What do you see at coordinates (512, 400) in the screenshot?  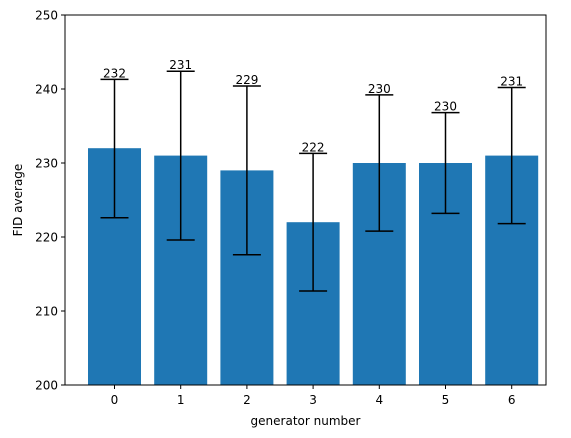 I see `x-tick-label: 6` at bounding box center [512, 400].